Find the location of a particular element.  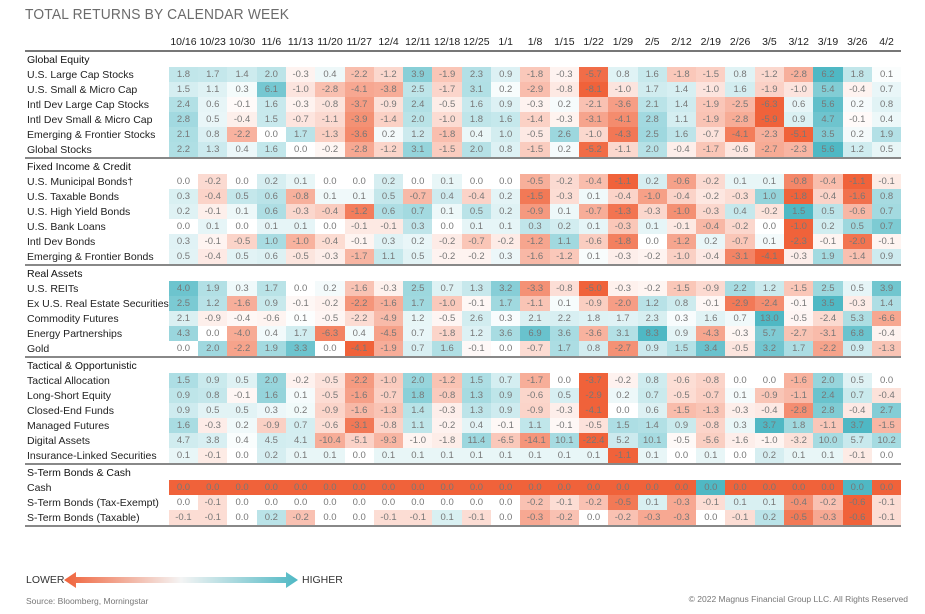

heatmap-cell: -6.5 is located at coordinates (506, 440).